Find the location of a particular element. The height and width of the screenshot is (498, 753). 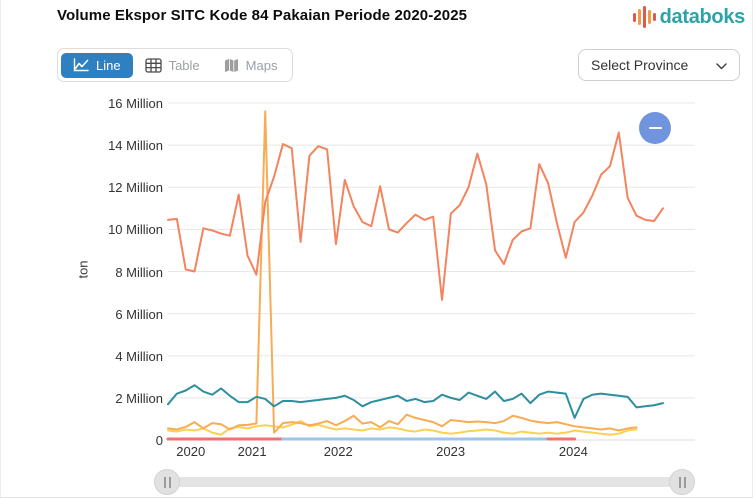

tab-maps-label: Maps is located at coordinates (261, 65).